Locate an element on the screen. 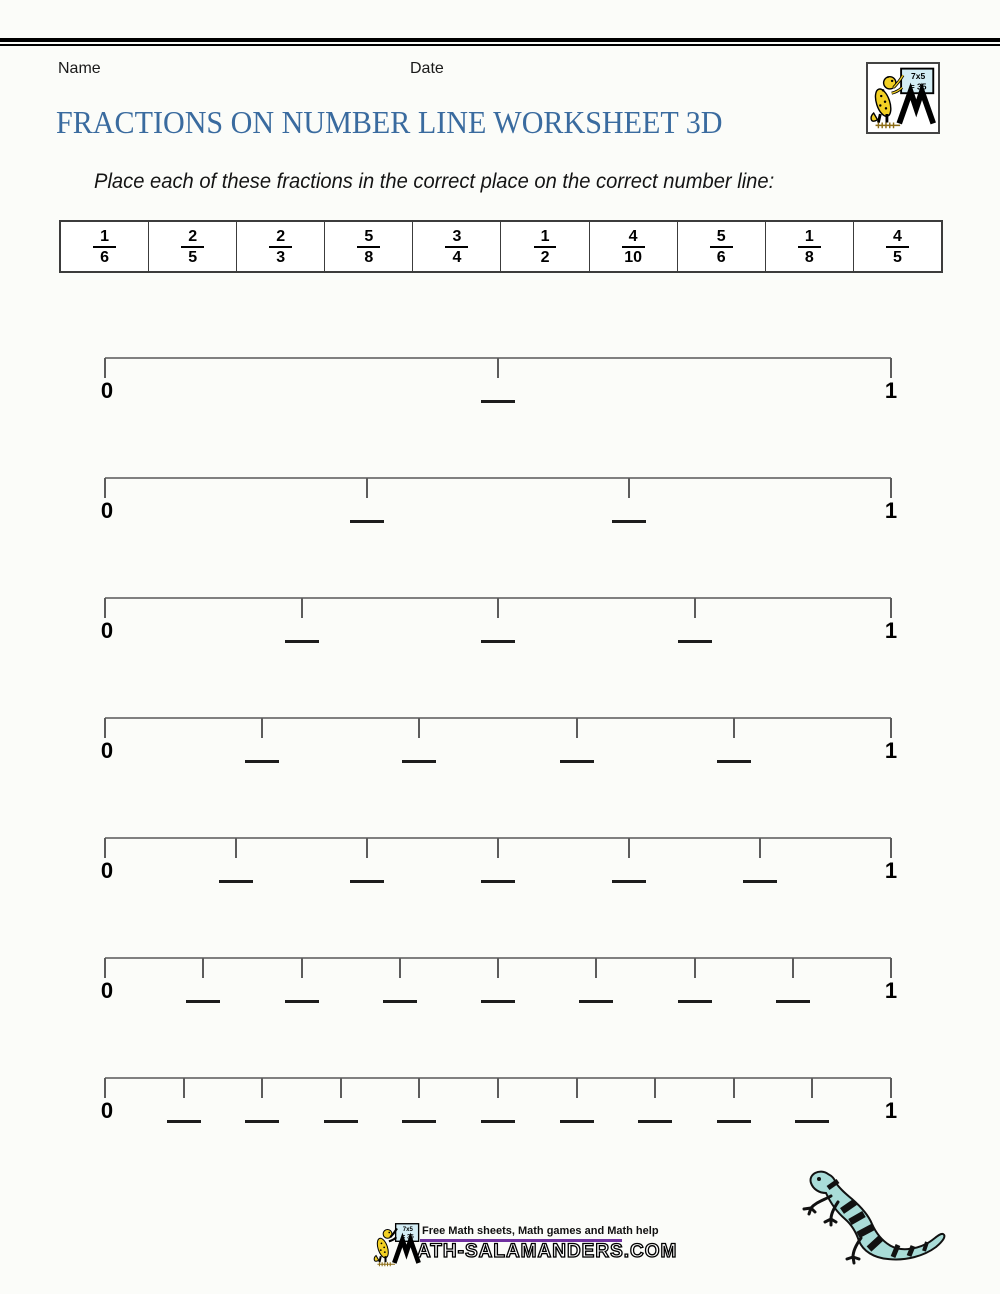 This screenshot has width=1000, height=1294. fraction-numerator: 5 is located at coordinates (369, 238).